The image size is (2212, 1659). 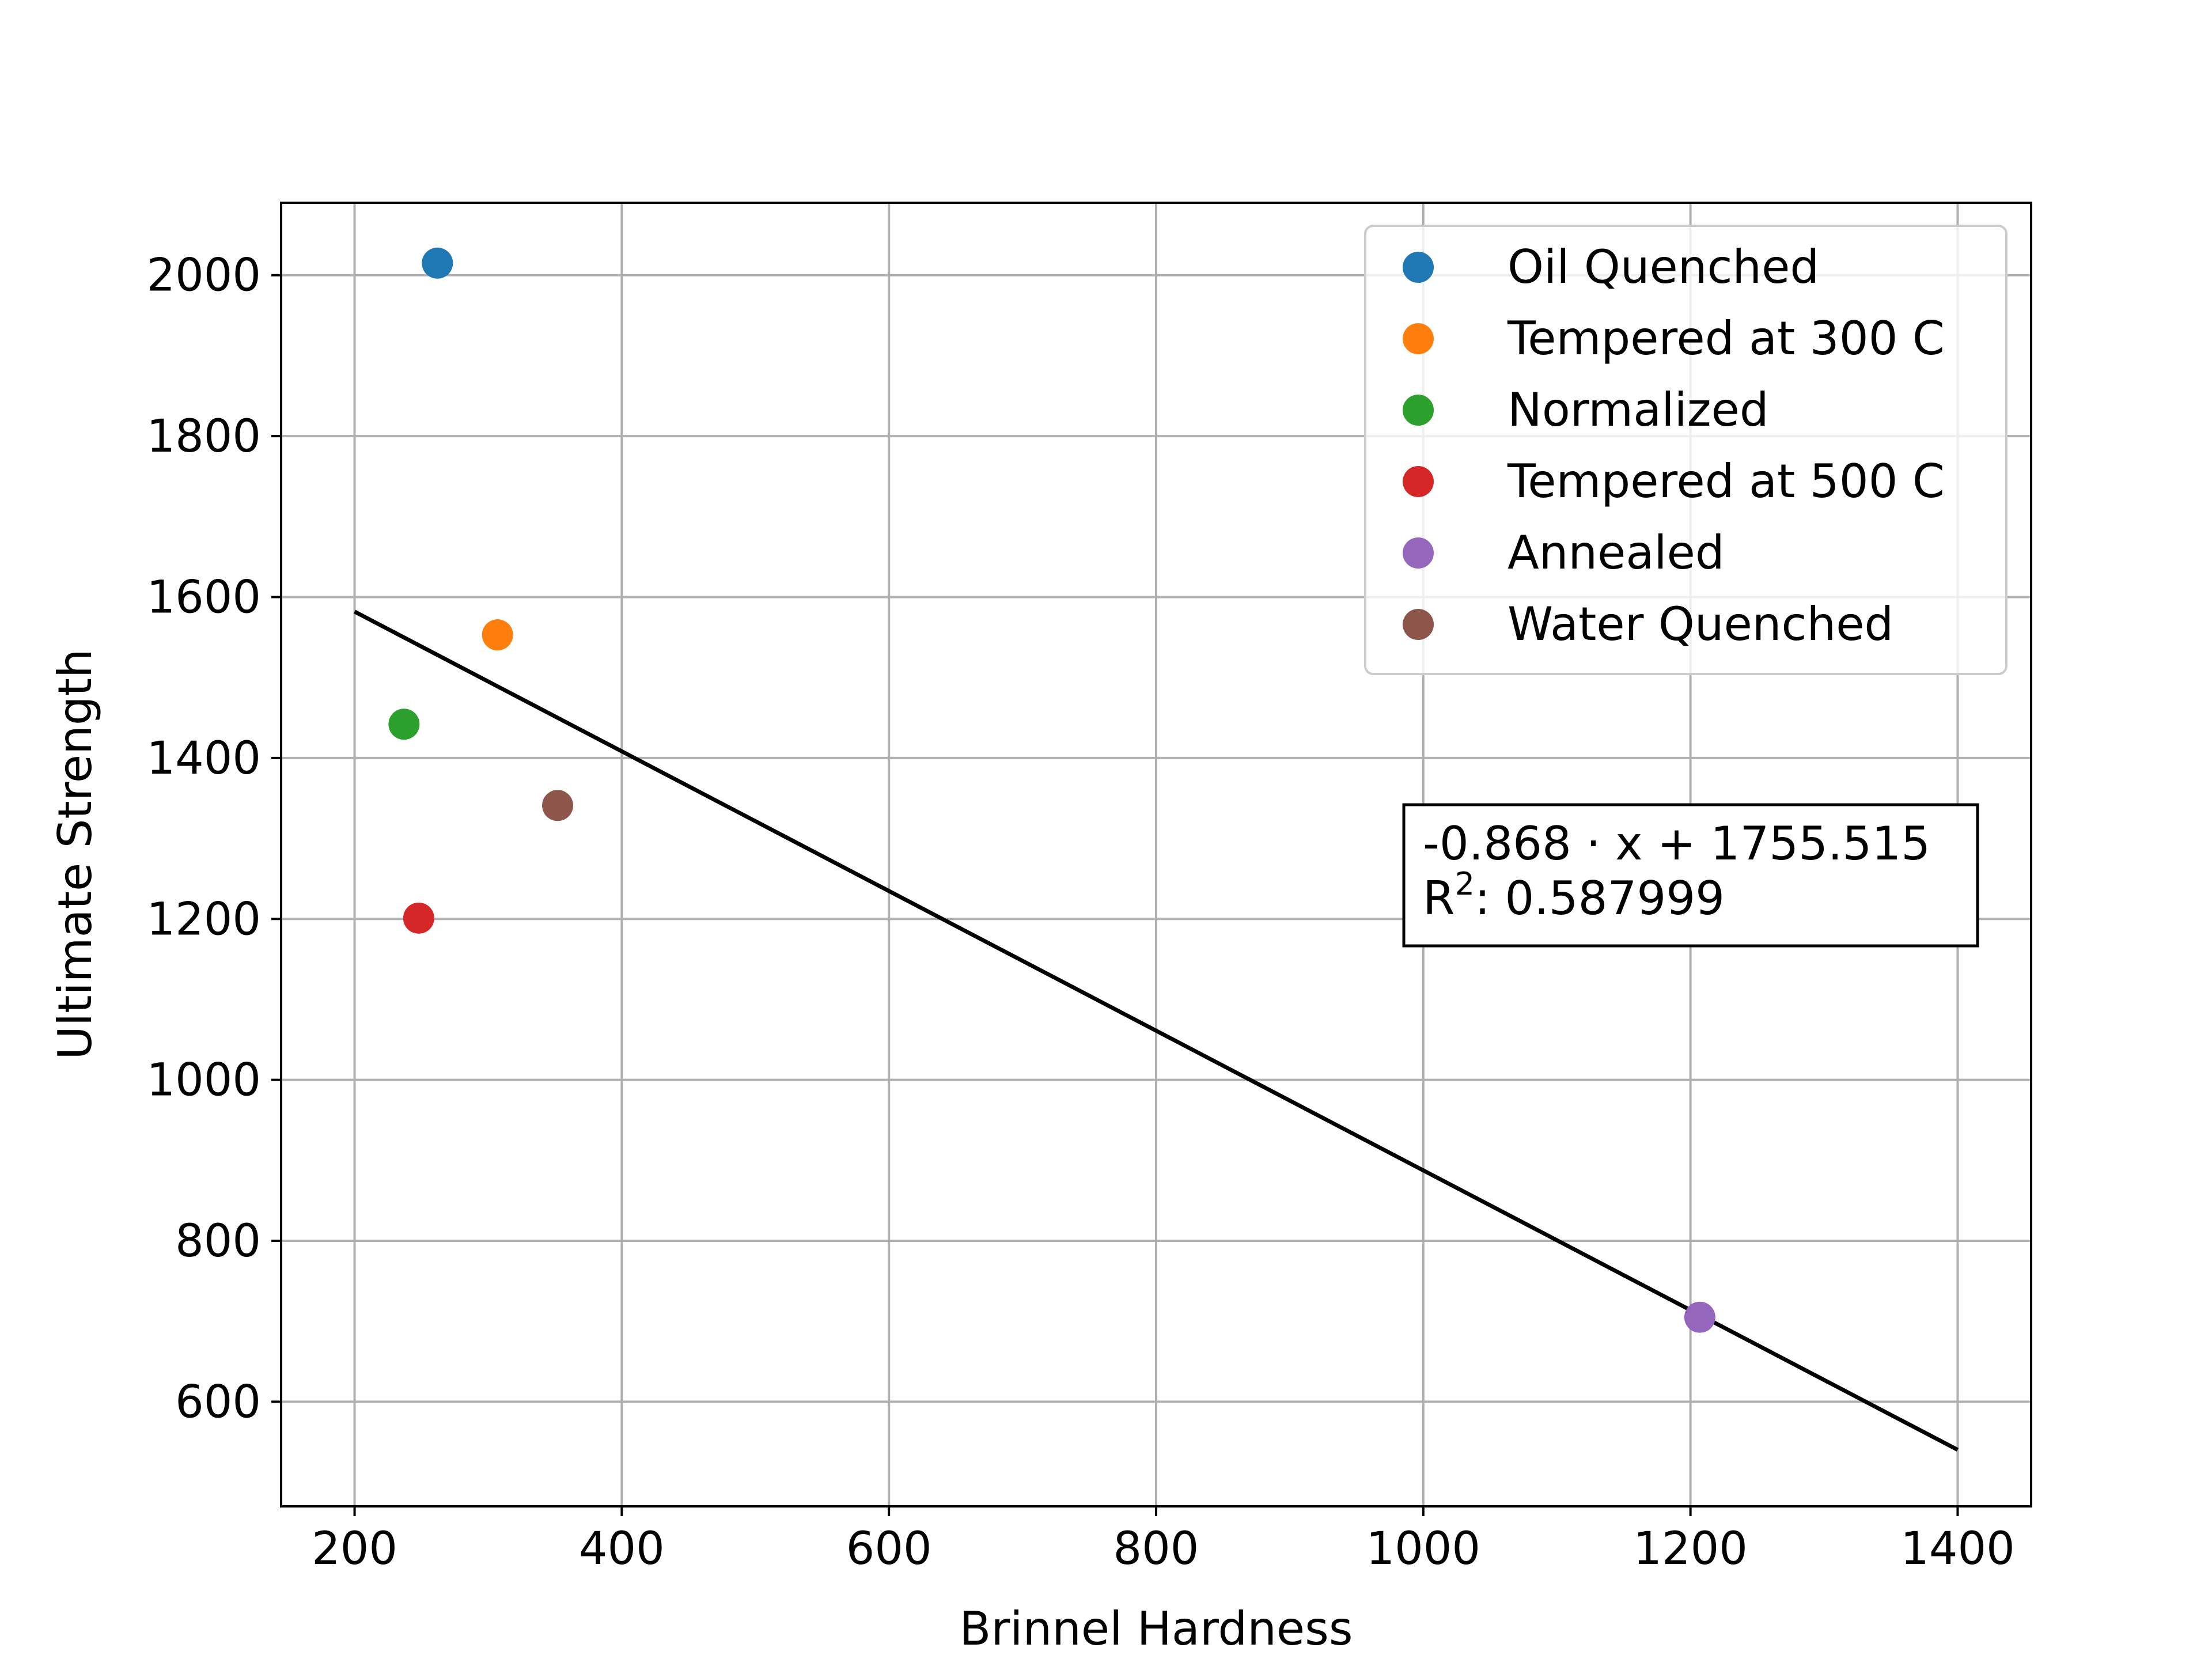 I want to click on y-tick-label: 2000, so click(x=203, y=276).